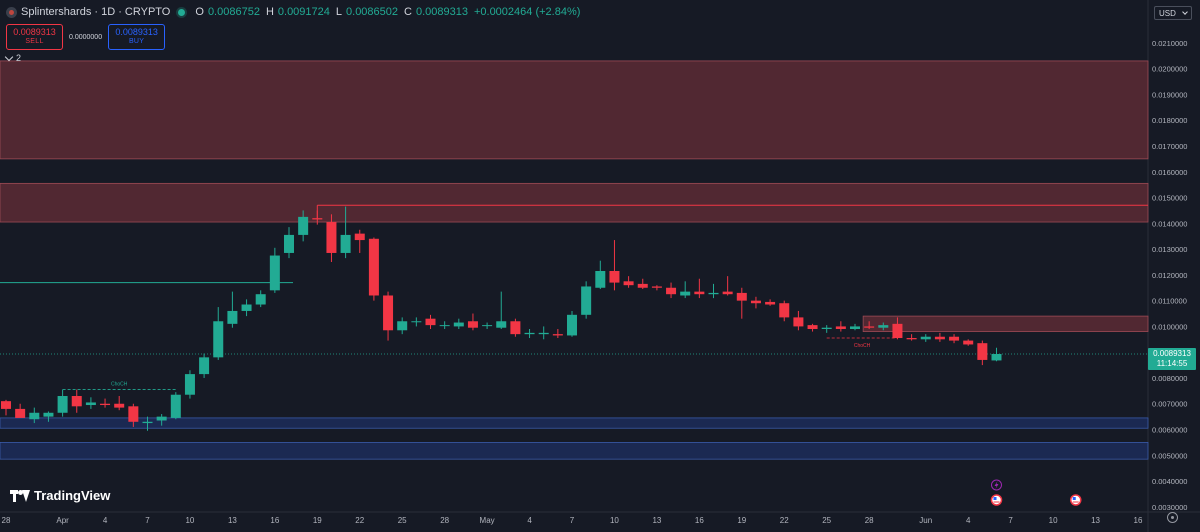  I want to click on time-tick-label: 25, so click(402, 520).